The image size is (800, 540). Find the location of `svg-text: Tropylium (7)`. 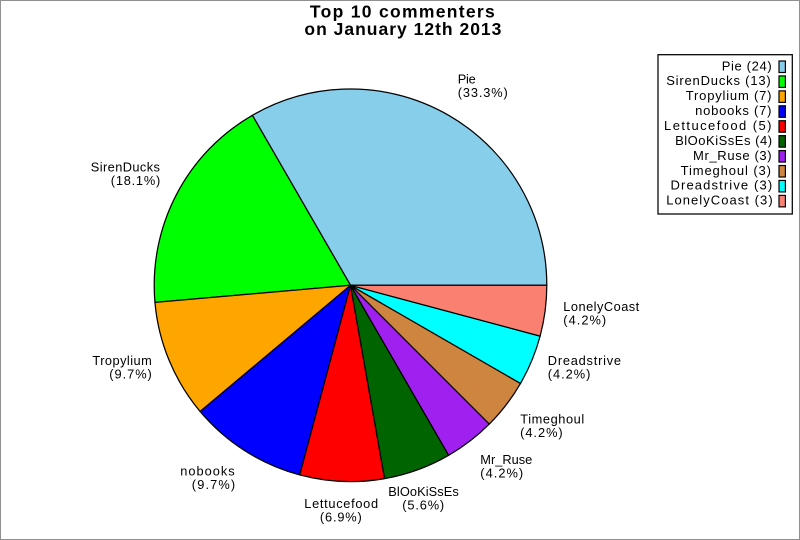

svg-text: Tropylium (7) is located at coordinates (729, 95).